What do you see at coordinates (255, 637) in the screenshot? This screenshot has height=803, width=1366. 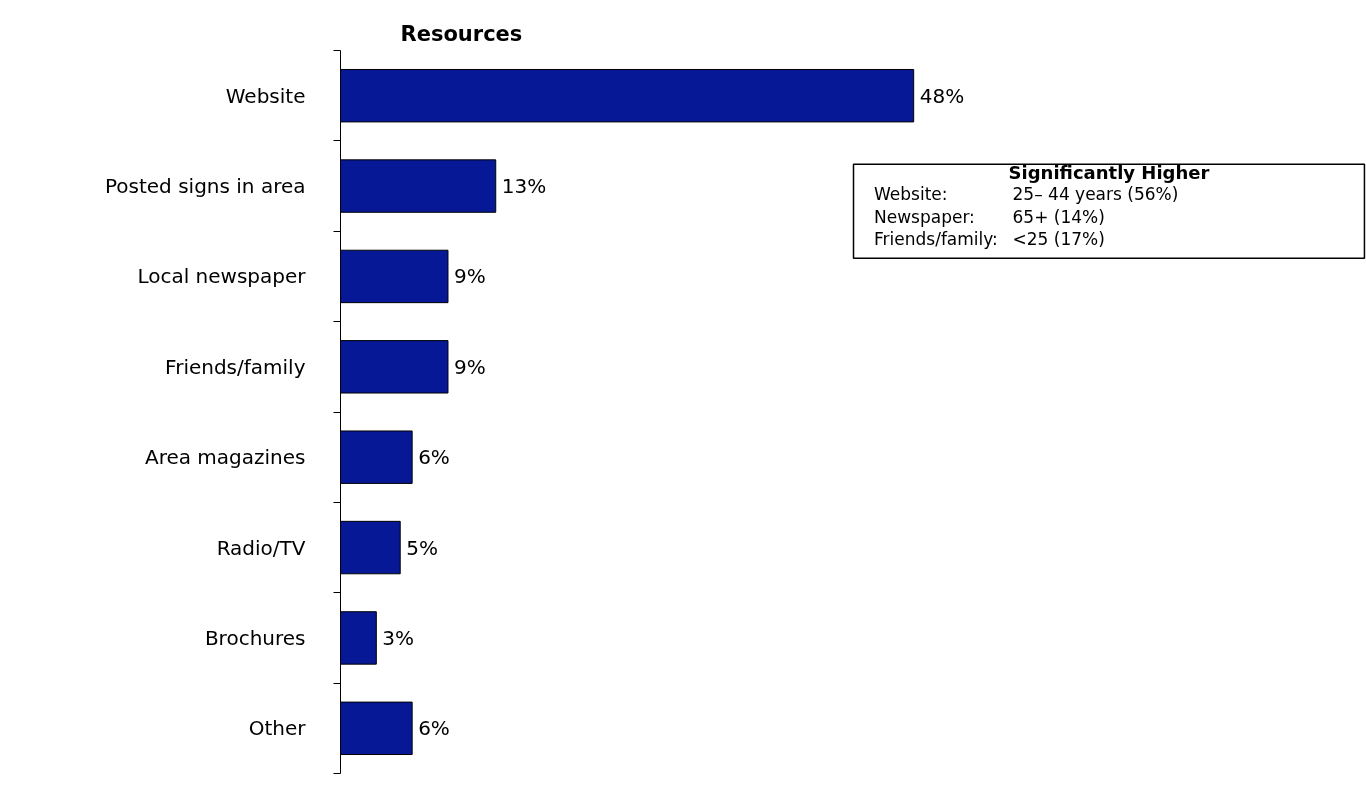 I see `y-tick-label: Brochures` at bounding box center [255, 637].